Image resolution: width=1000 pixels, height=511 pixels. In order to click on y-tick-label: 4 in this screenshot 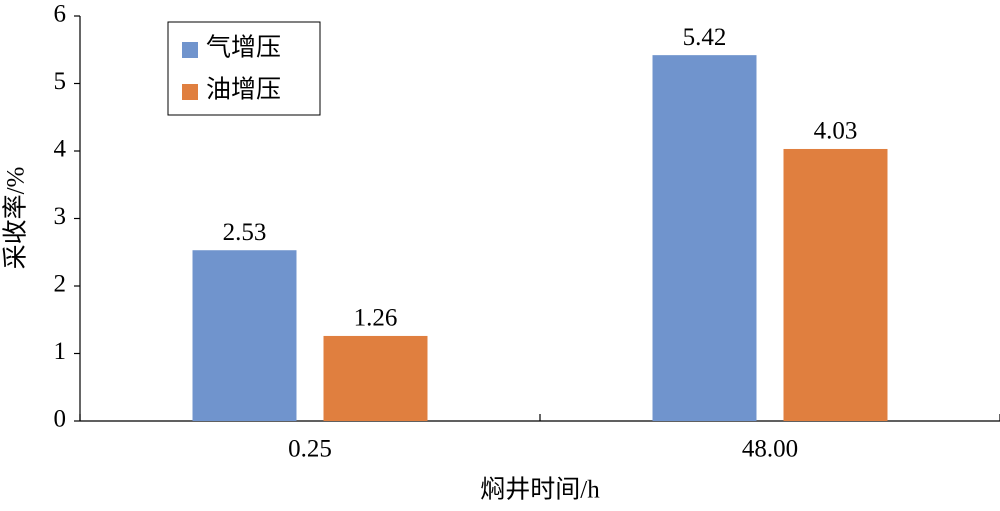, I will do `click(60, 149)`.